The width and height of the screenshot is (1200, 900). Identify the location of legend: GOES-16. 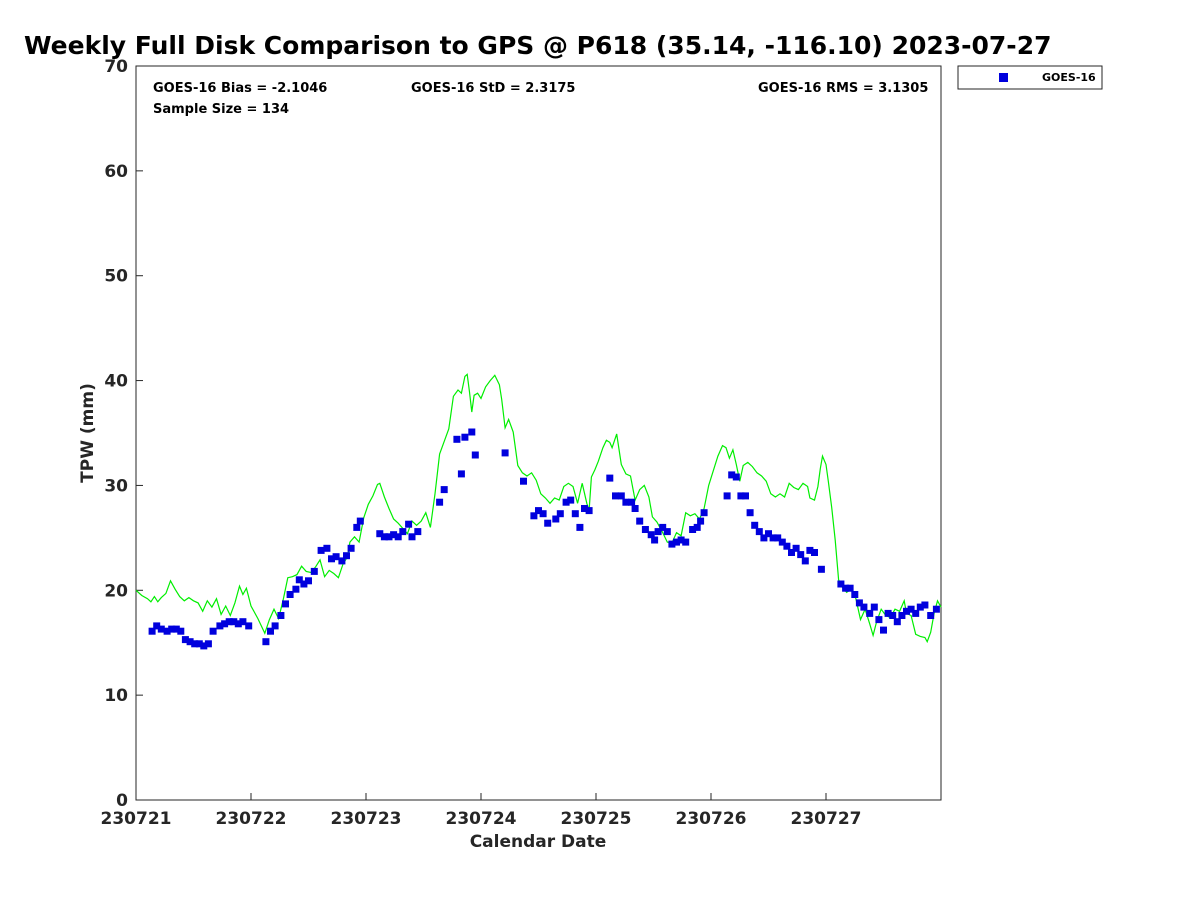
(1030, 77).